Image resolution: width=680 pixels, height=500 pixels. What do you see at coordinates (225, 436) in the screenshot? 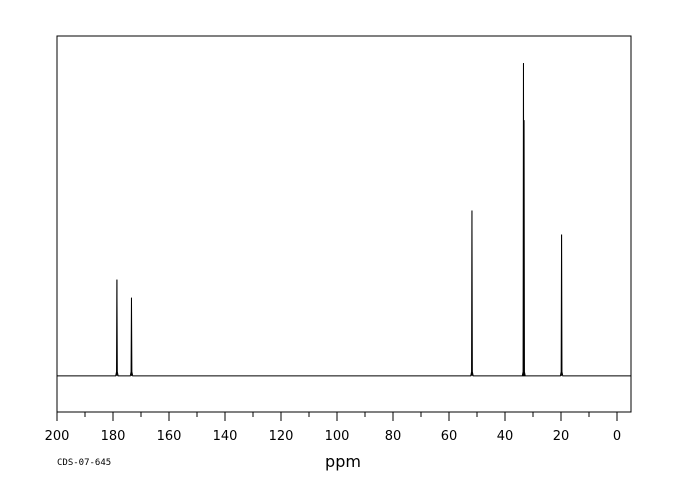
I see `x-tick-label: 140` at bounding box center [225, 436].